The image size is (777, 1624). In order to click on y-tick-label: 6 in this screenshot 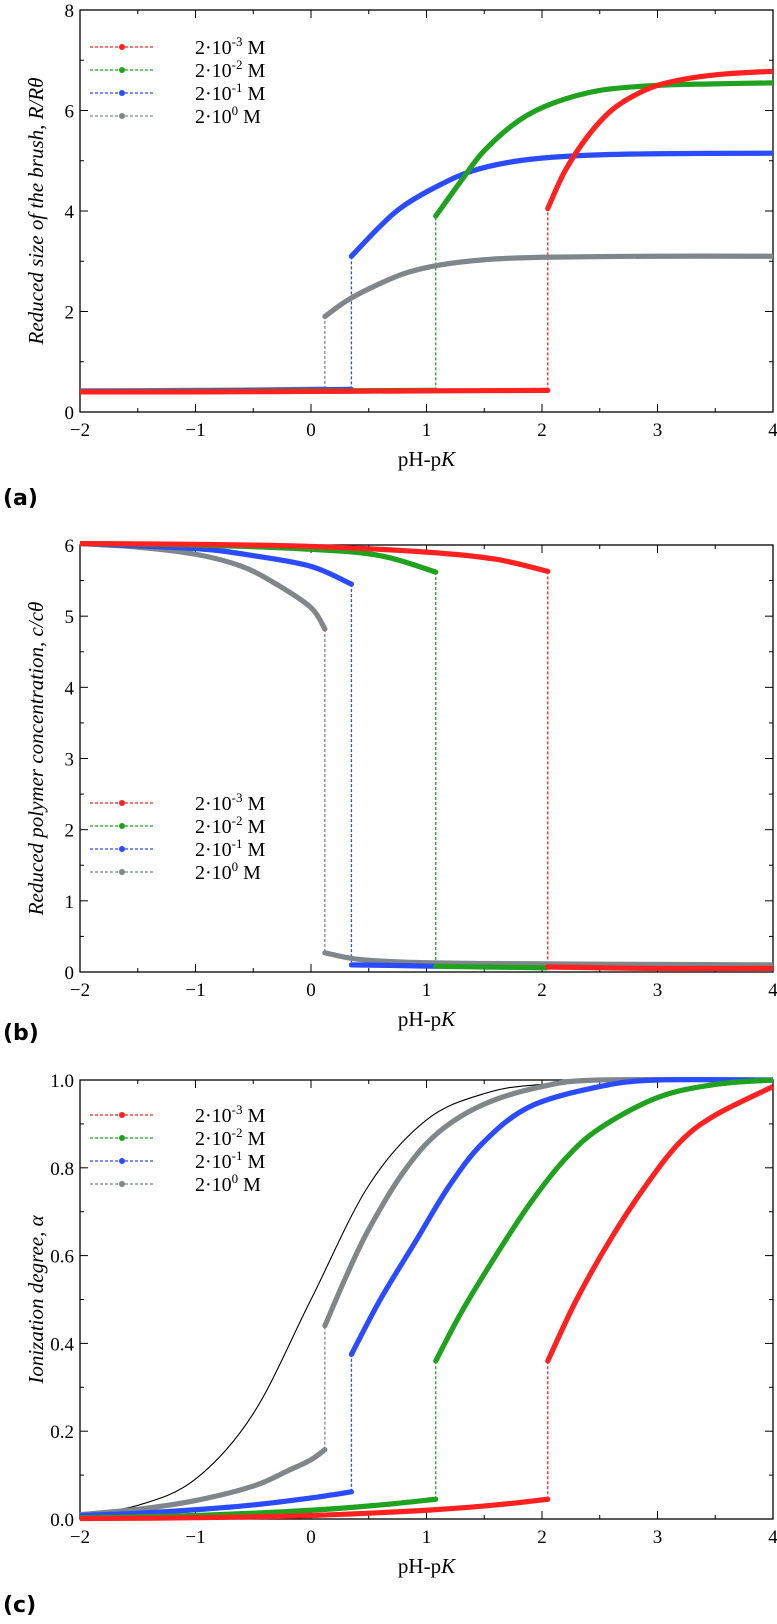, I will do `click(70, 546)`.